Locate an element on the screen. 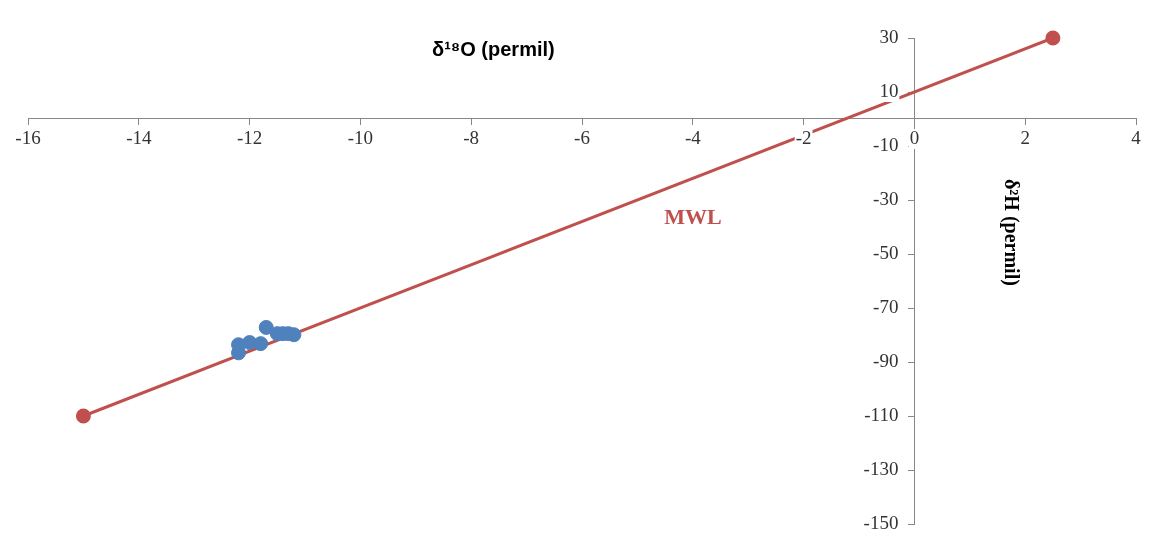 The width and height of the screenshot is (1161, 546). y-tick-label: 10 is located at coordinates (889, 90).